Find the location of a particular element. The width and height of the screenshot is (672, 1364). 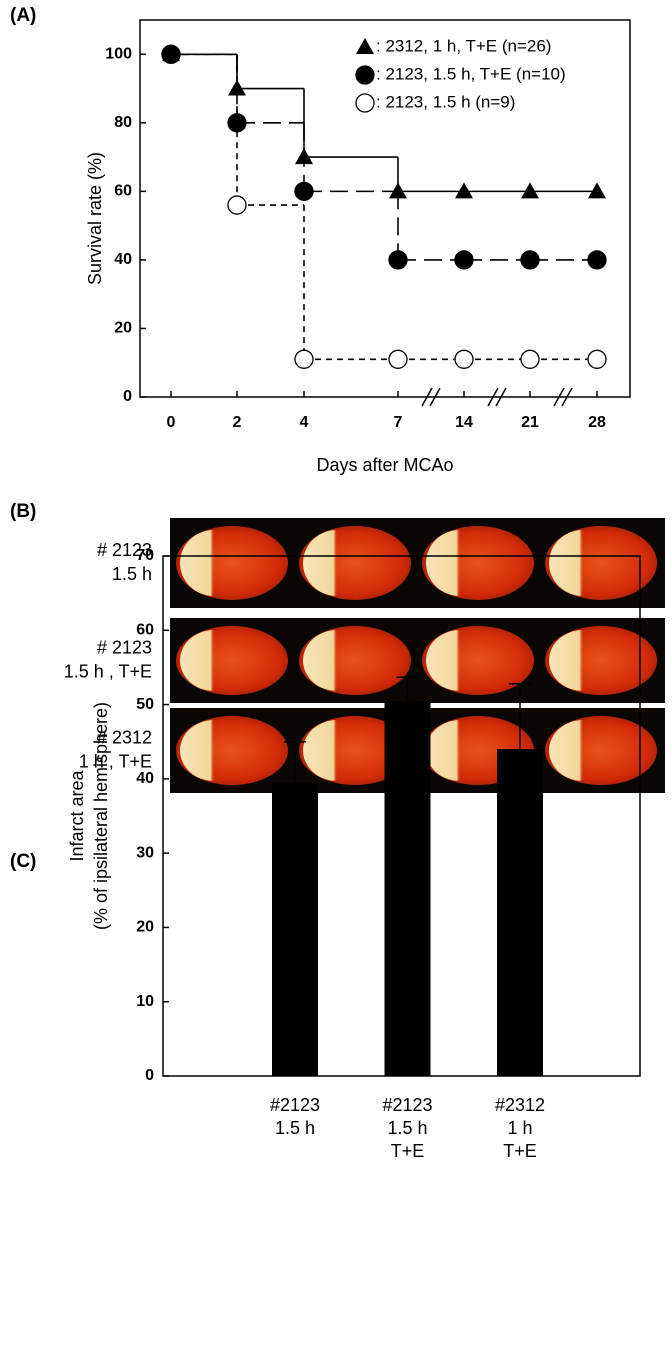

y-axis-label: Infarct area is located at coordinates (77, 815).